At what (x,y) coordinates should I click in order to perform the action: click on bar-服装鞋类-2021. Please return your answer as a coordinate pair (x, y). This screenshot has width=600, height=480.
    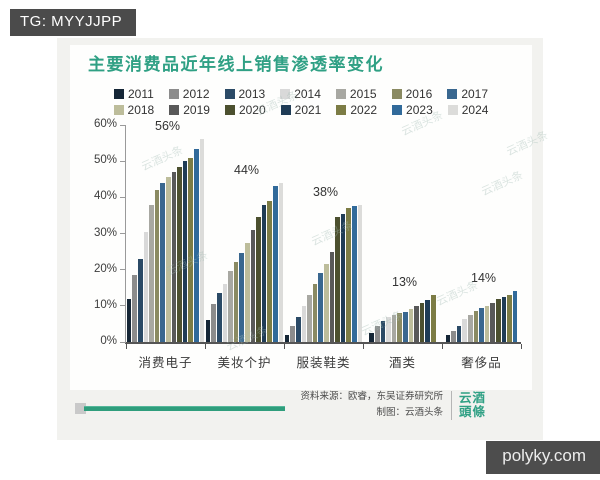
    Looking at the image, I should click on (343, 277).